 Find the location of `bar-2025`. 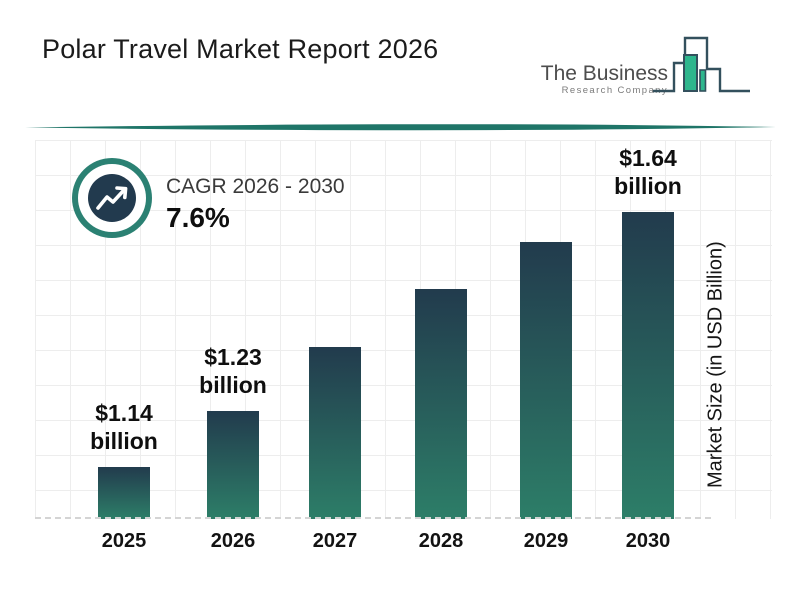

bar-2025 is located at coordinates (124, 493).